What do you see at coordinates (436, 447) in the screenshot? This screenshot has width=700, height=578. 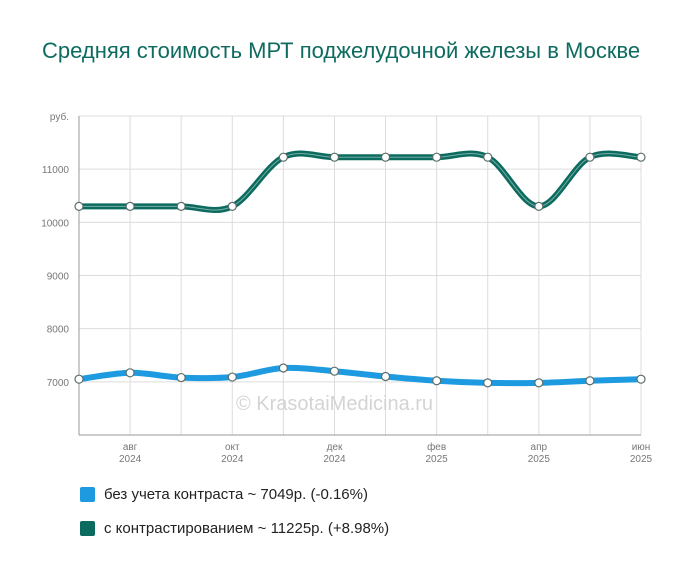 I see `x-tick-month: фев` at bounding box center [436, 447].